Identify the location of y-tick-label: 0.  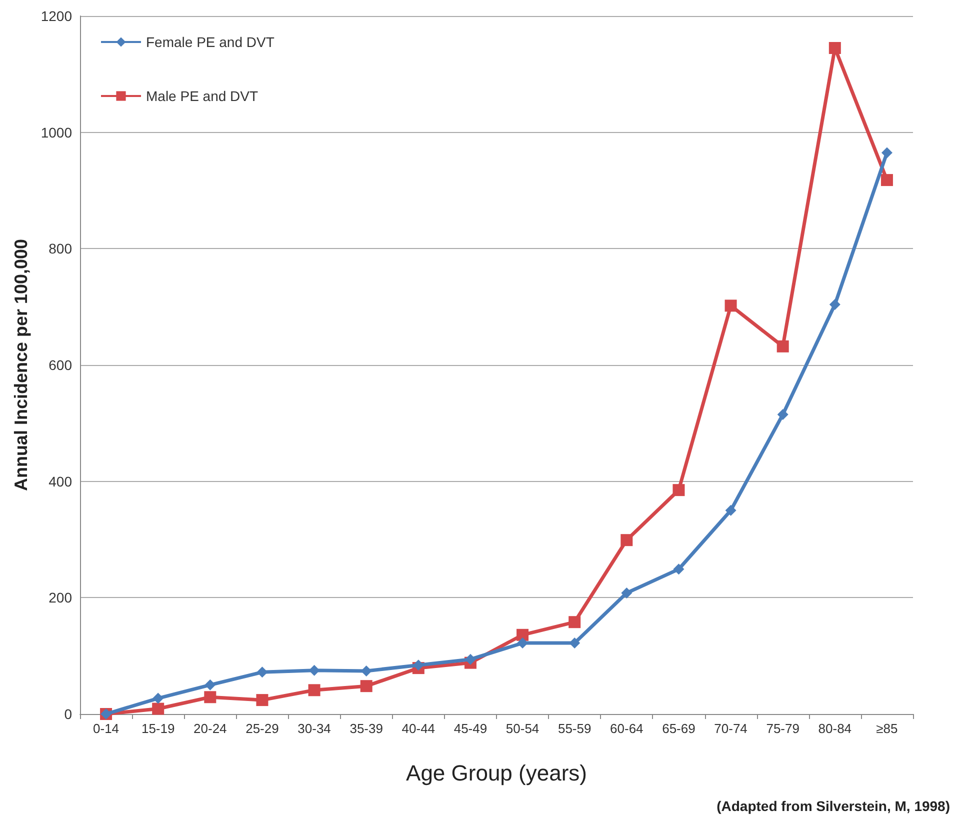
(68, 714).